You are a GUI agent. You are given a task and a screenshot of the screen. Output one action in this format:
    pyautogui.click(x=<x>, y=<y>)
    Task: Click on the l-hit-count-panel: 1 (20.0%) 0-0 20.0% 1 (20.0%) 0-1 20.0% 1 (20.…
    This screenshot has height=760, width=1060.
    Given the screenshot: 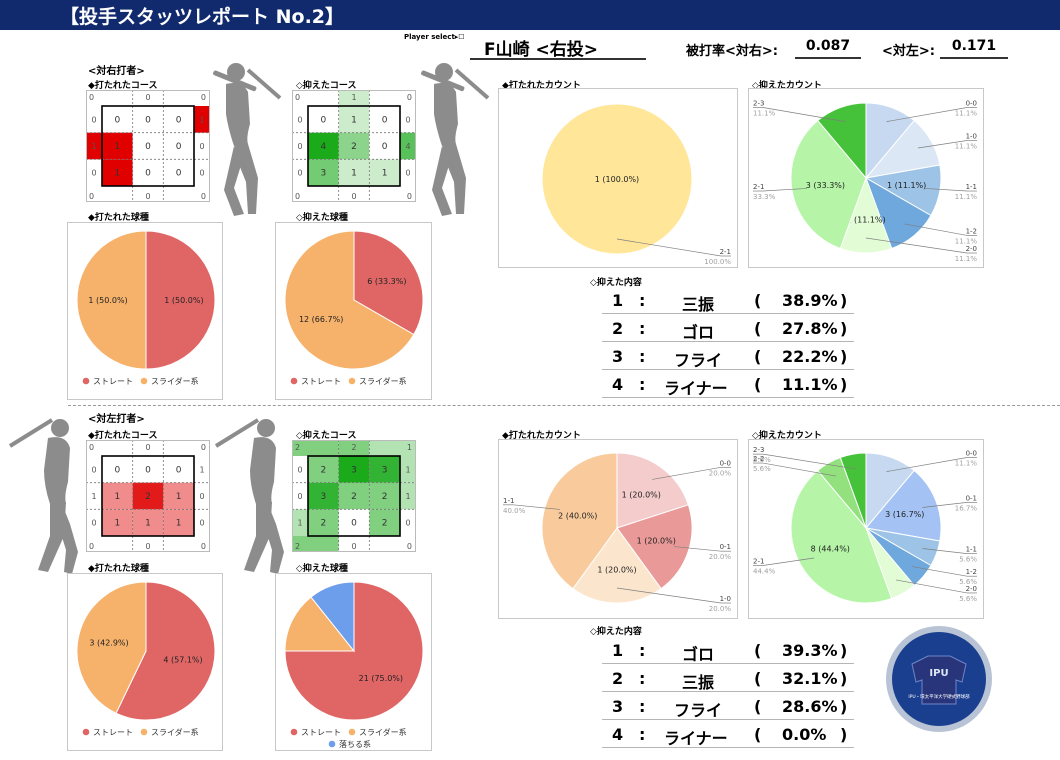 What is the action you would take?
    pyautogui.click(x=618, y=529)
    